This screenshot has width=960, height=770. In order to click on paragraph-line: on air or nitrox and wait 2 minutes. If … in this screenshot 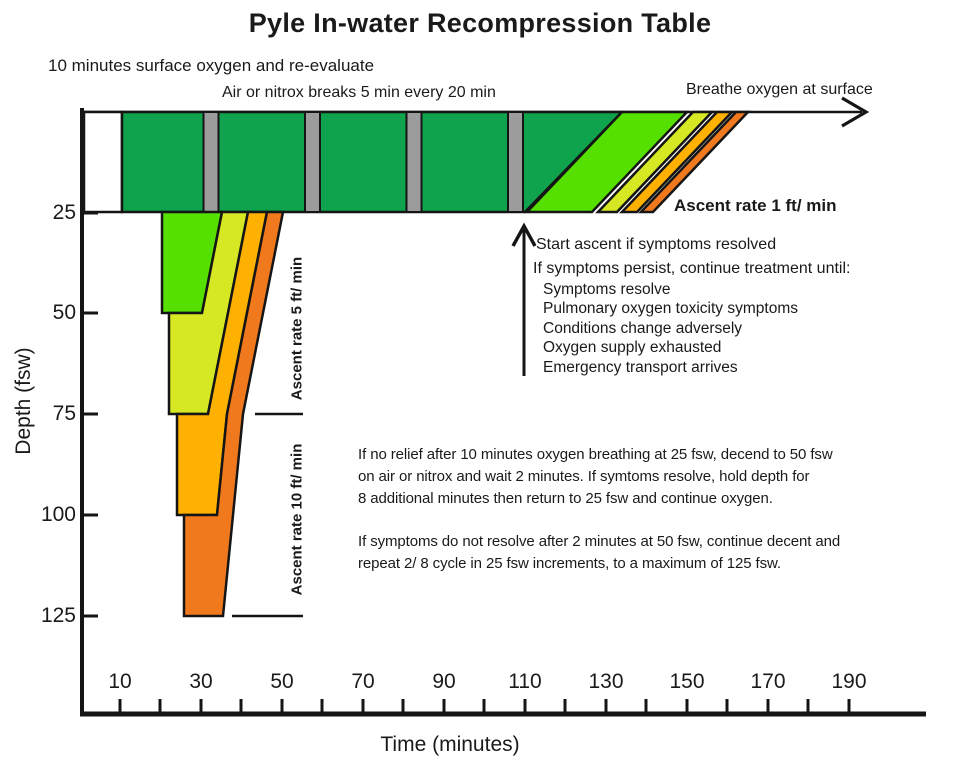, I will do `click(584, 476)`.